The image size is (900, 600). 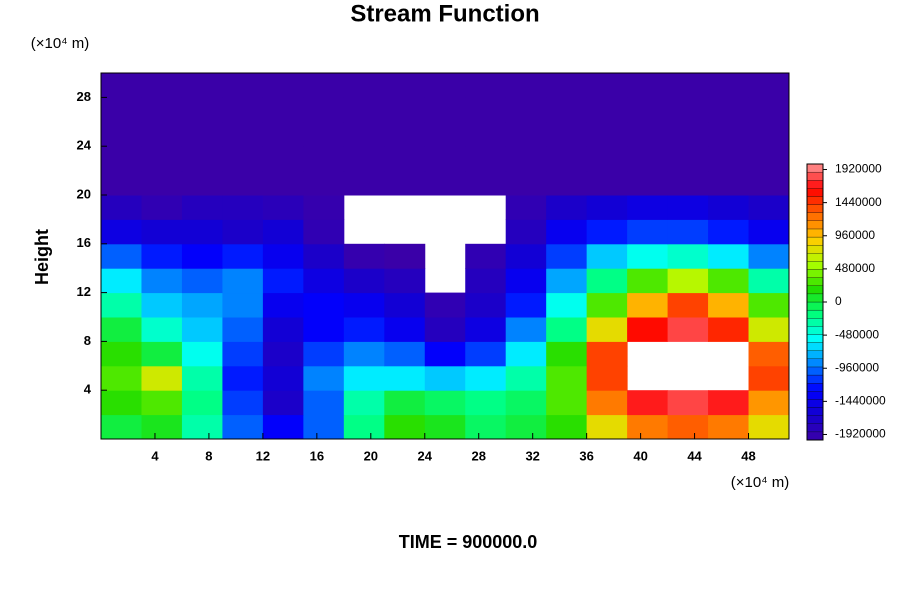 What do you see at coordinates (860, 401) in the screenshot?
I see `colorbar-tick-label: -1440000` at bounding box center [860, 401].